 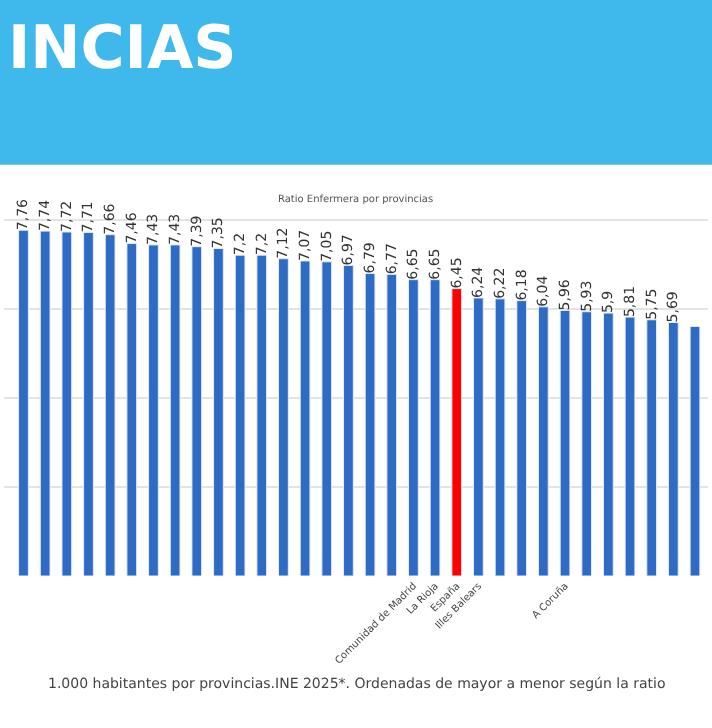 What do you see at coordinates (122, 49) in the screenshot?
I see `chart-title: INCIAS` at bounding box center [122, 49].